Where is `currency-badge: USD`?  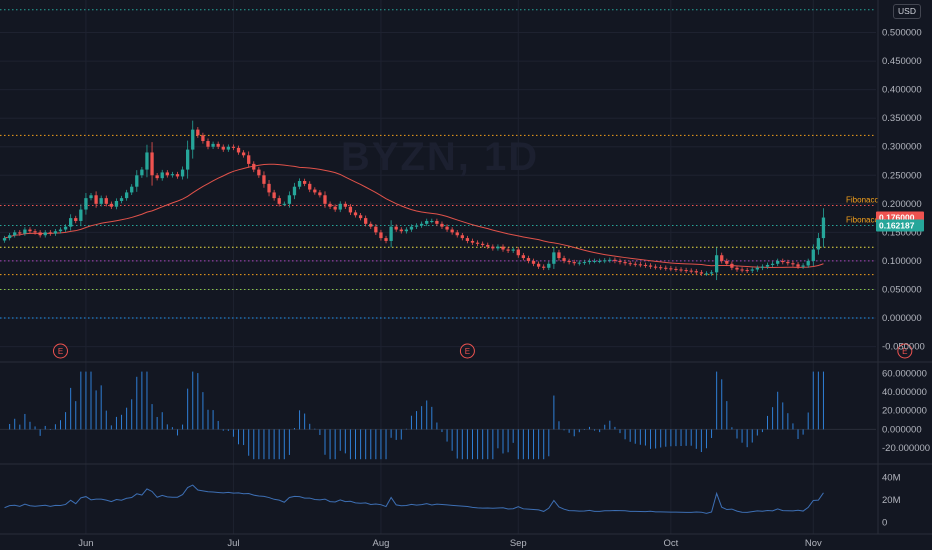
currency-badge: USD is located at coordinates (907, 11).